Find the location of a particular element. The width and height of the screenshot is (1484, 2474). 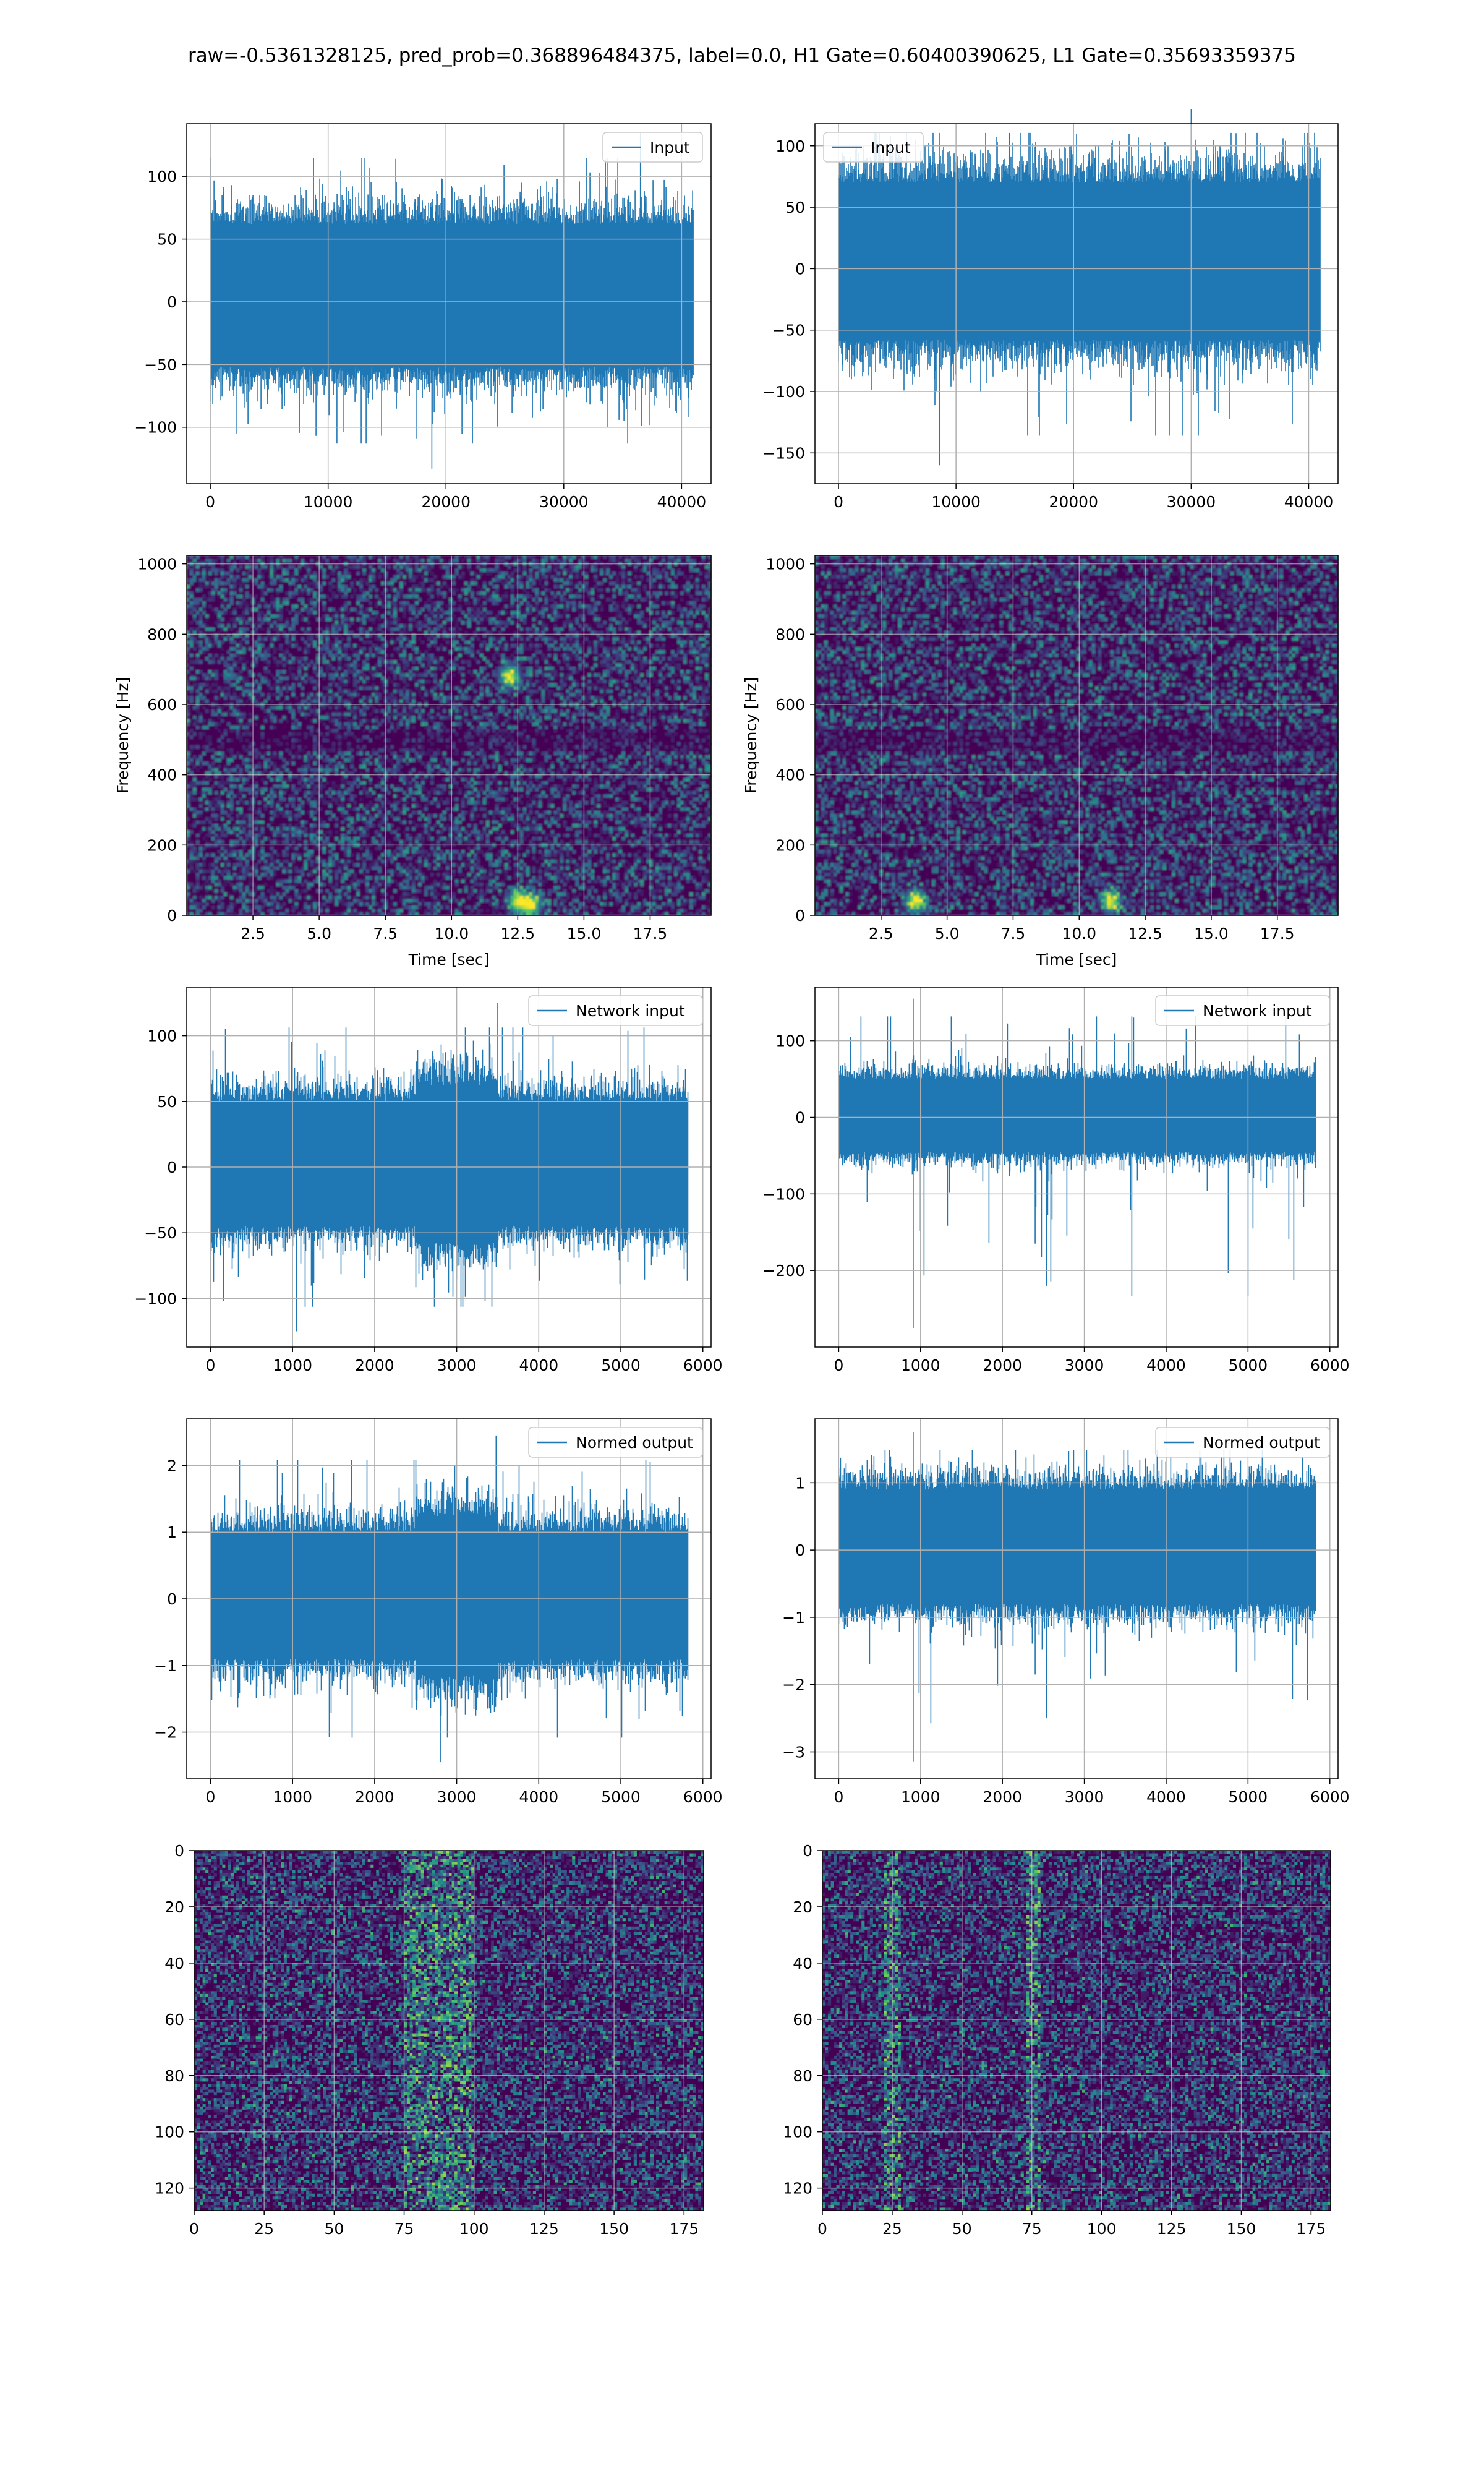

h1-normed-output-legend: Normed output is located at coordinates (615, 1442).